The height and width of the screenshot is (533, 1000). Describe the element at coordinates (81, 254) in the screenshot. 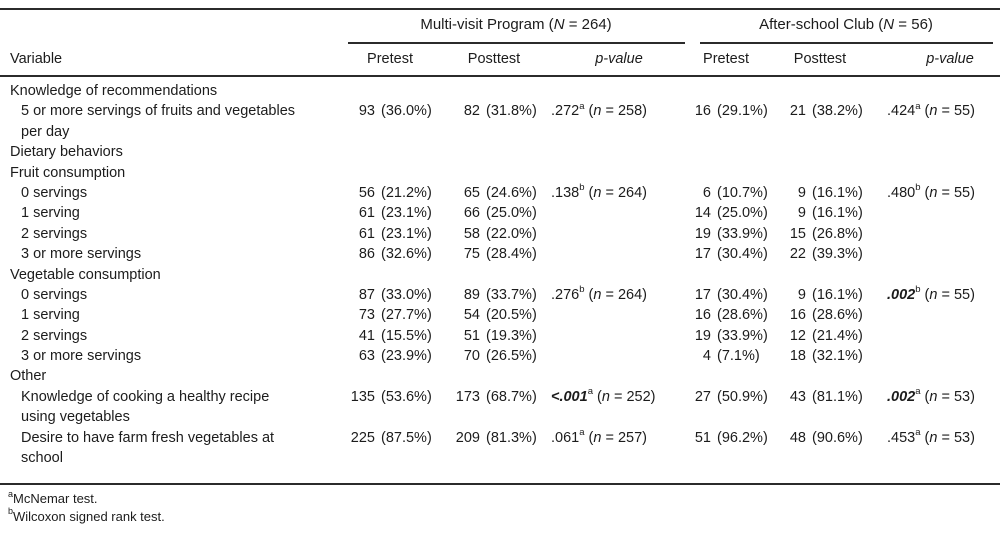

I see `variable-text: 3 or more servings` at that location.